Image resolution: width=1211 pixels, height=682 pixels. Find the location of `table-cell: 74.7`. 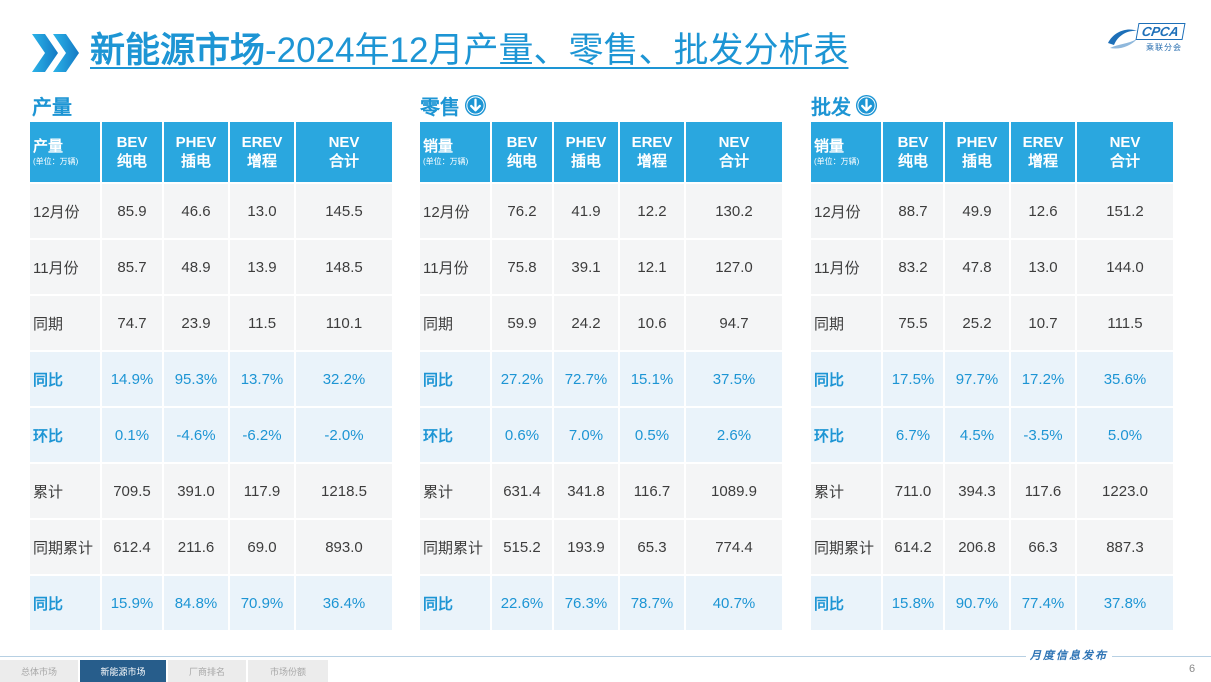

table-cell: 74.7 is located at coordinates (132, 323).